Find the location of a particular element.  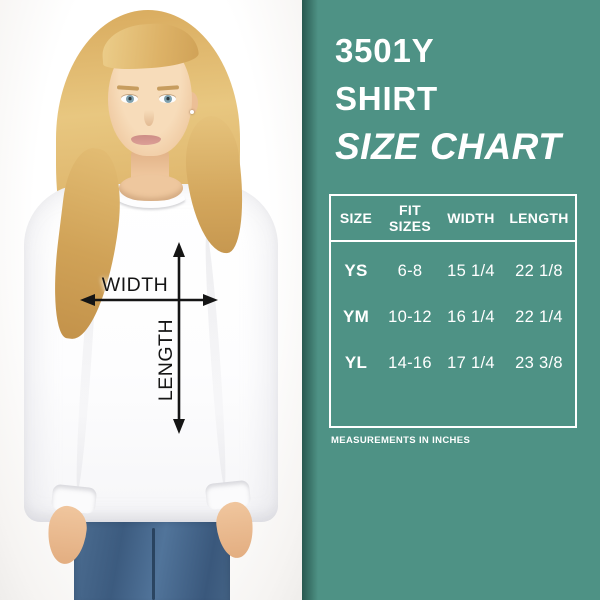

product-type: SHIRT is located at coordinates (386, 98).